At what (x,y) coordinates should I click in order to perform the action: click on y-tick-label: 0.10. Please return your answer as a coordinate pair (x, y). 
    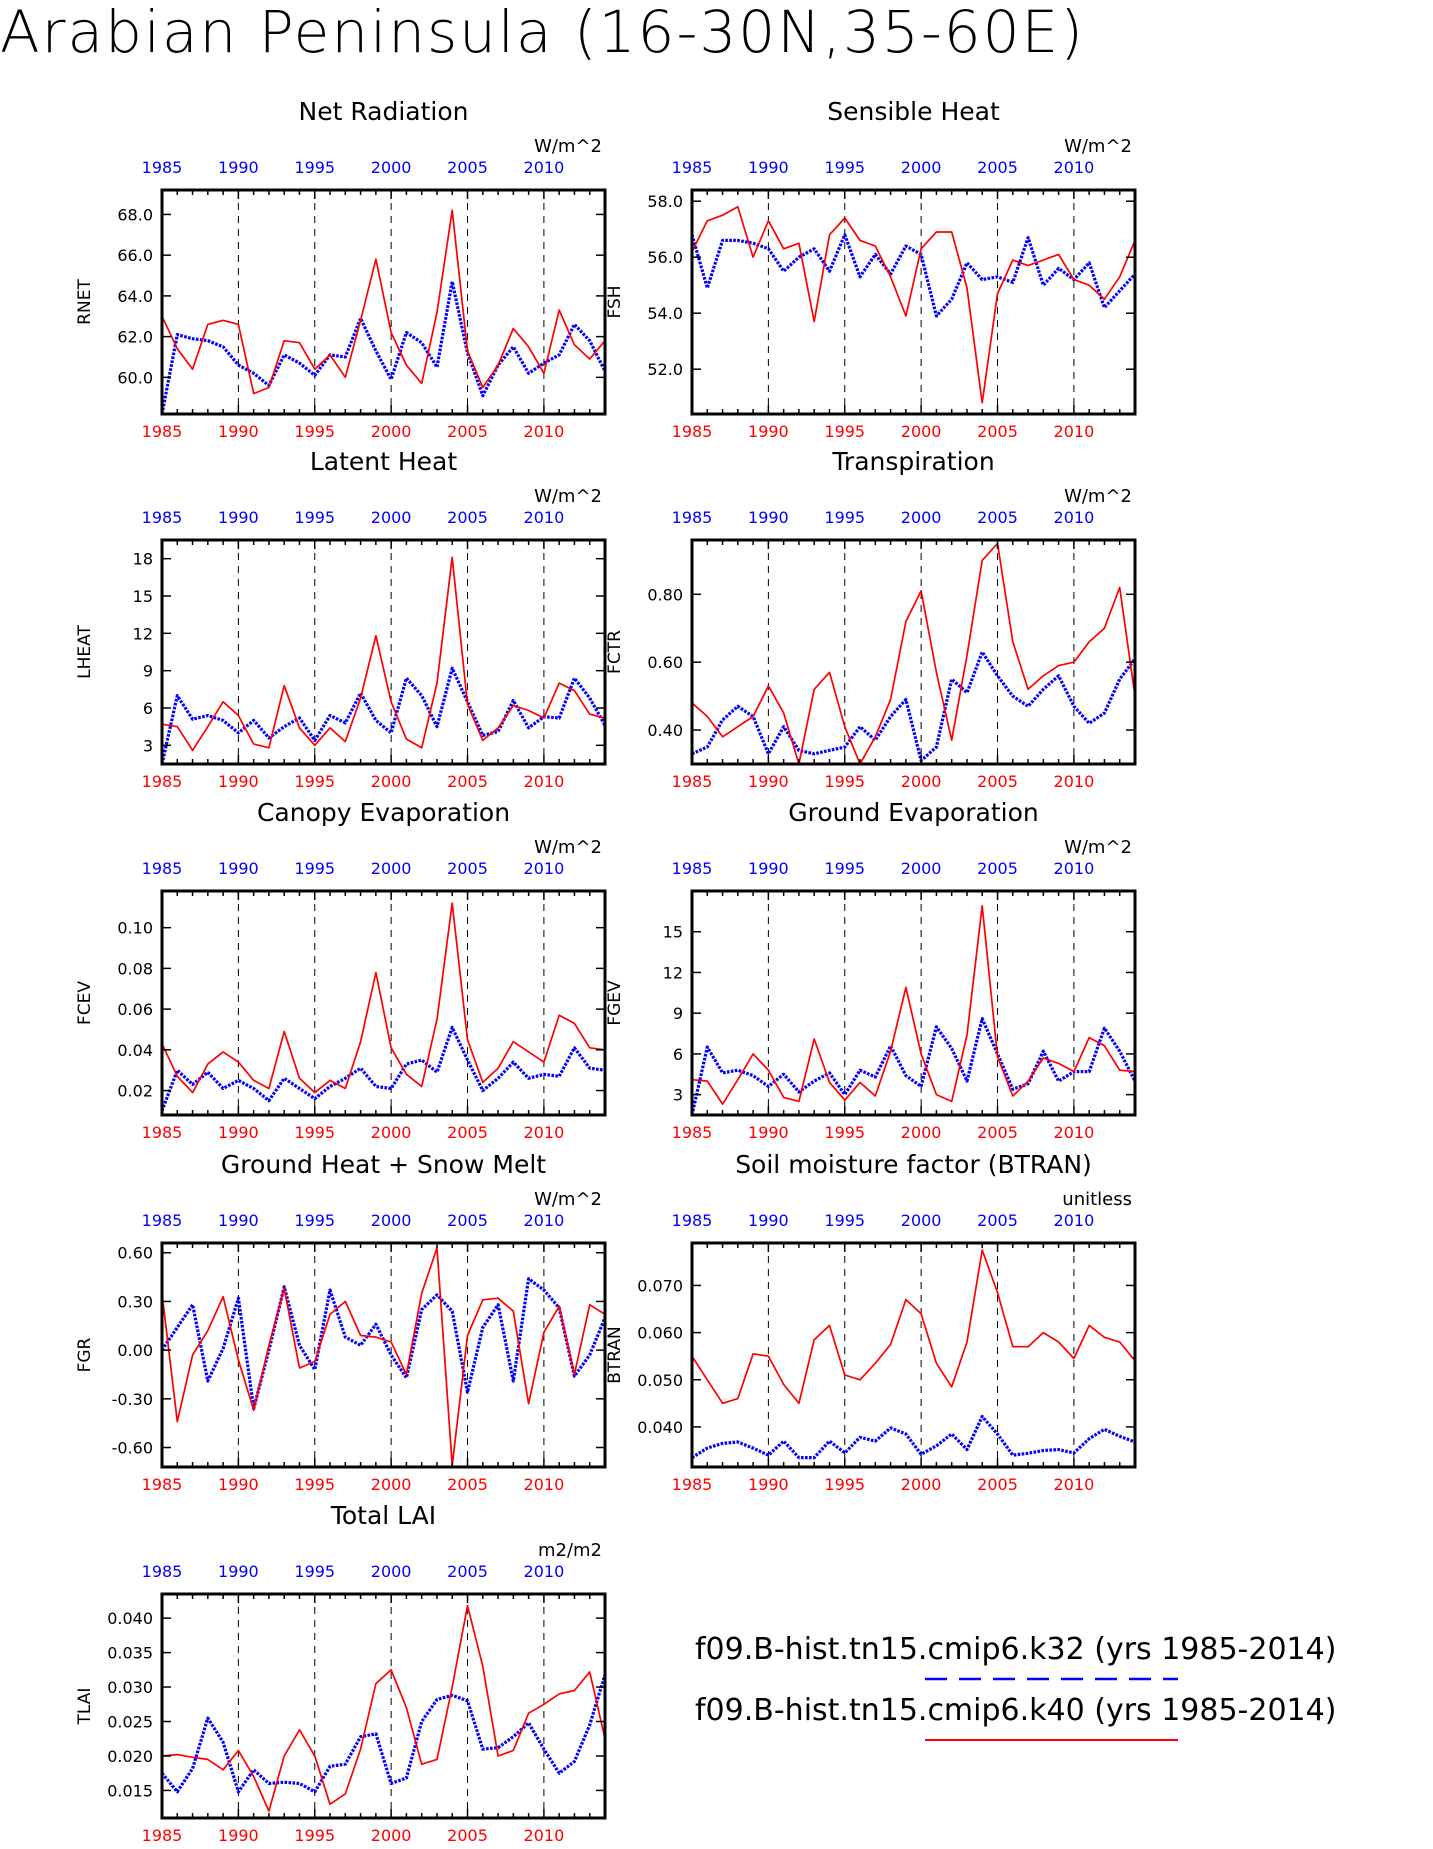
    Looking at the image, I should click on (135, 928).